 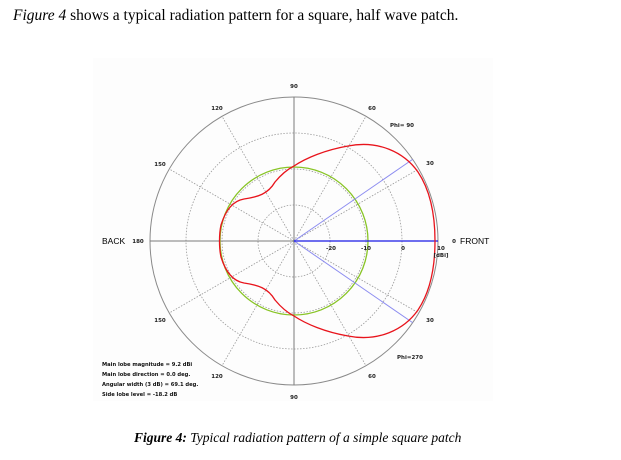 What do you see at coordinates (454, 242) in the screenshot?
I see `front-angle-label: 0` at bounding box center [454, 242].